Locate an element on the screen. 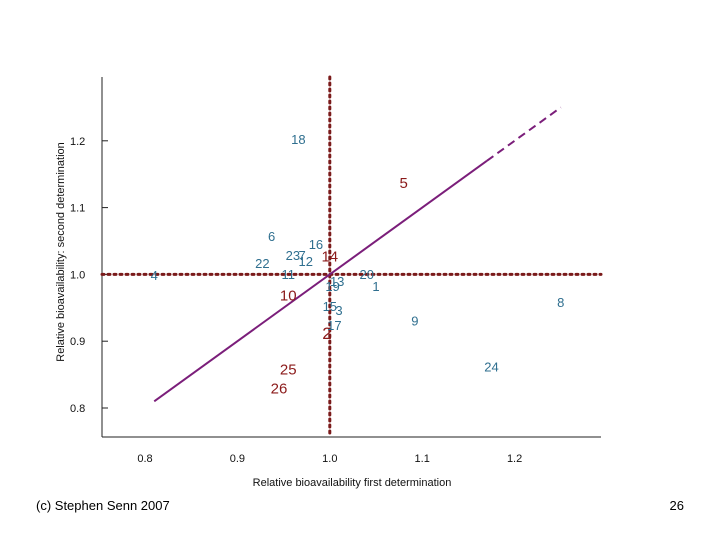 This screenshot has width=720, height=540. point-label-18: 18 is located at coordinates (298, 139).